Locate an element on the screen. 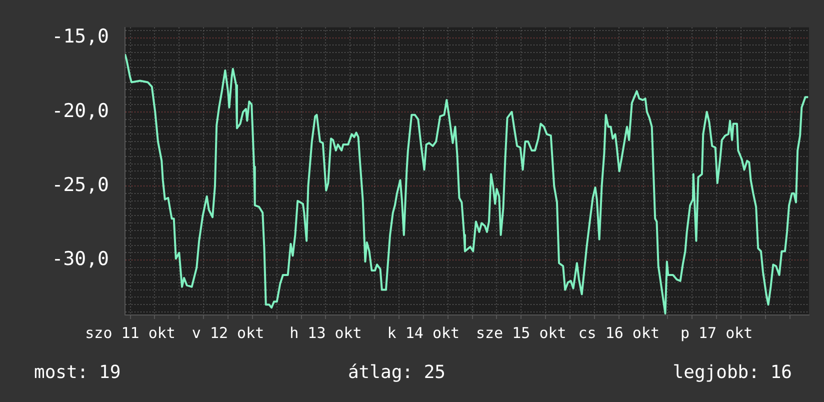 Image resolution: width=824 pixels, height=402 pixels. x-tick-label: p 17 okt is located at coordinates (716, 333).